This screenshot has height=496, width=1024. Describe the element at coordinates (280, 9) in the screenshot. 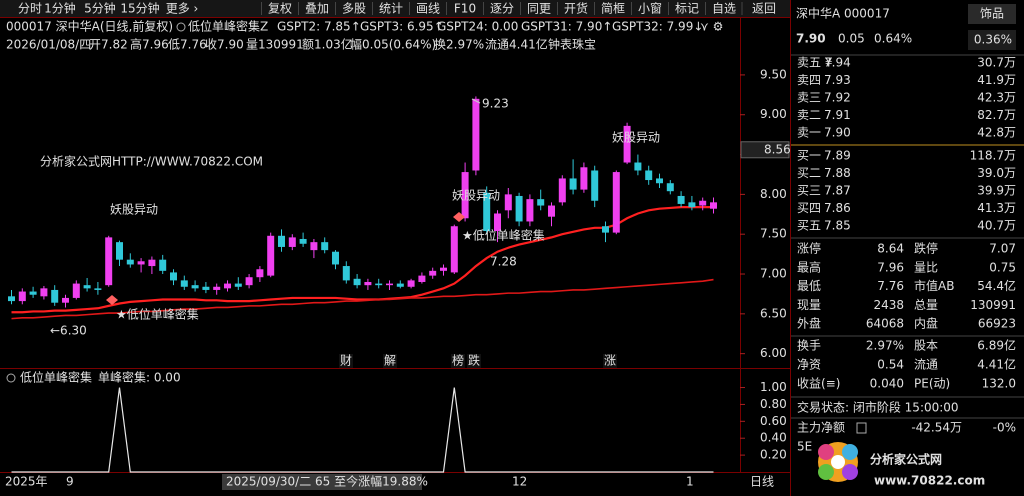

I see `toolbar-button: 复权` at that location.